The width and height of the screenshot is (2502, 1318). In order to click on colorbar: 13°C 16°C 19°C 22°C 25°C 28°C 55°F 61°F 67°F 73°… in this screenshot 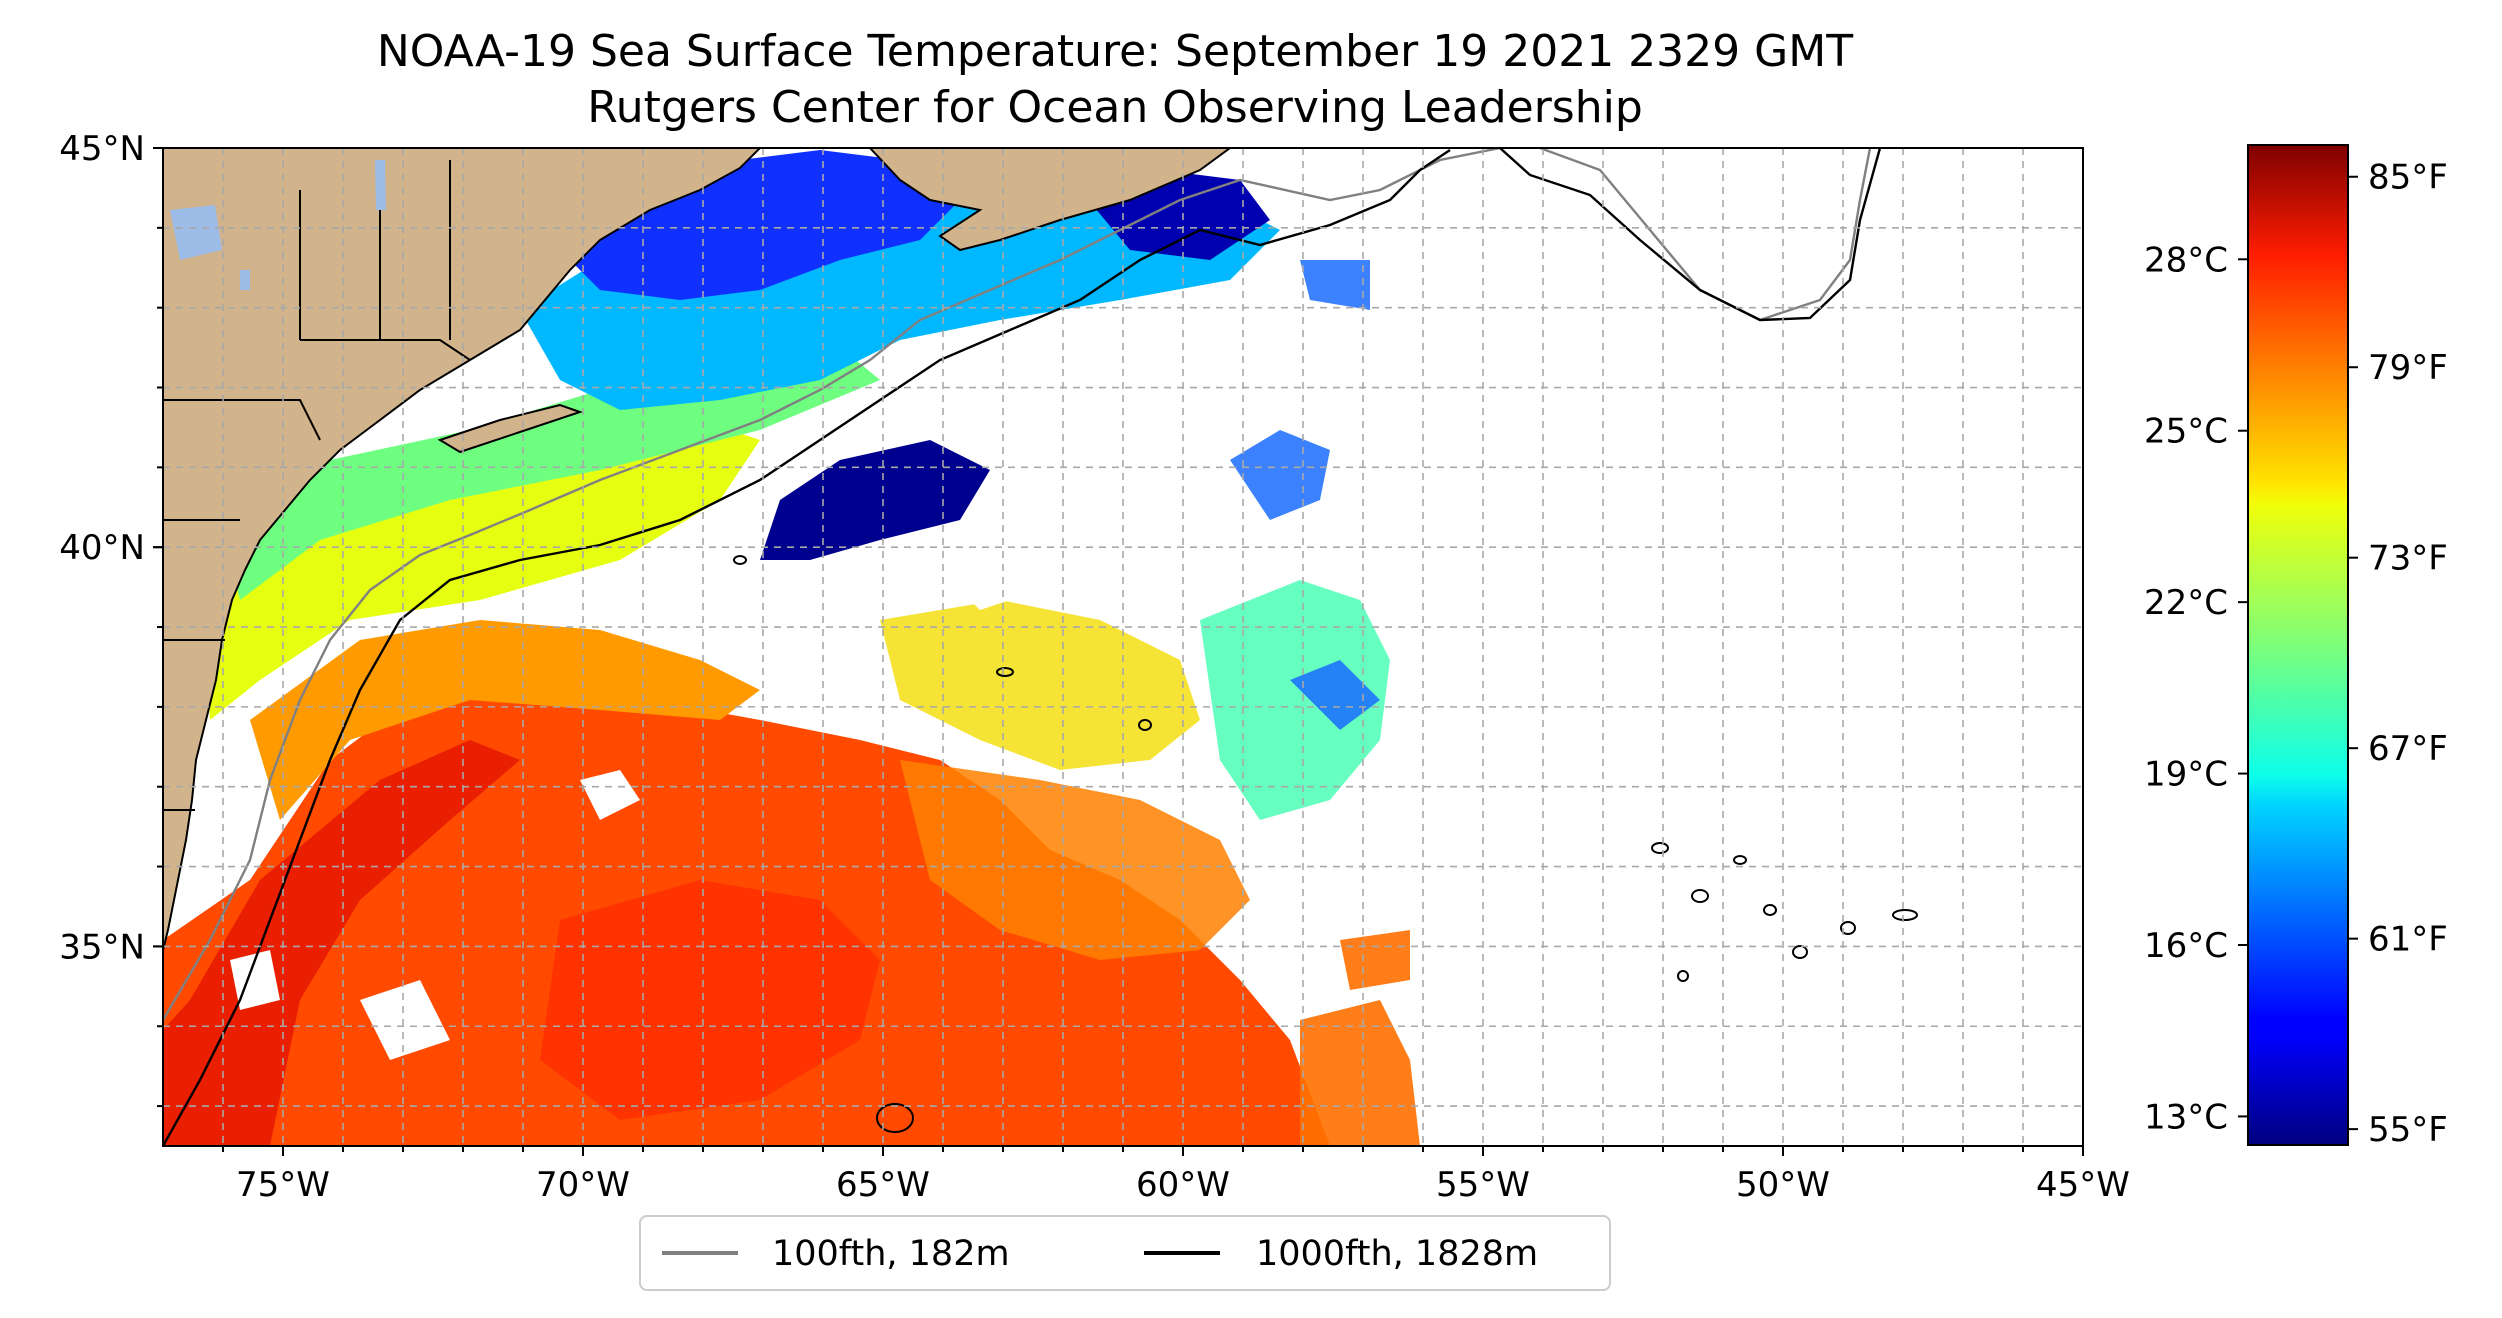, I will do `click(2296, 647)`.